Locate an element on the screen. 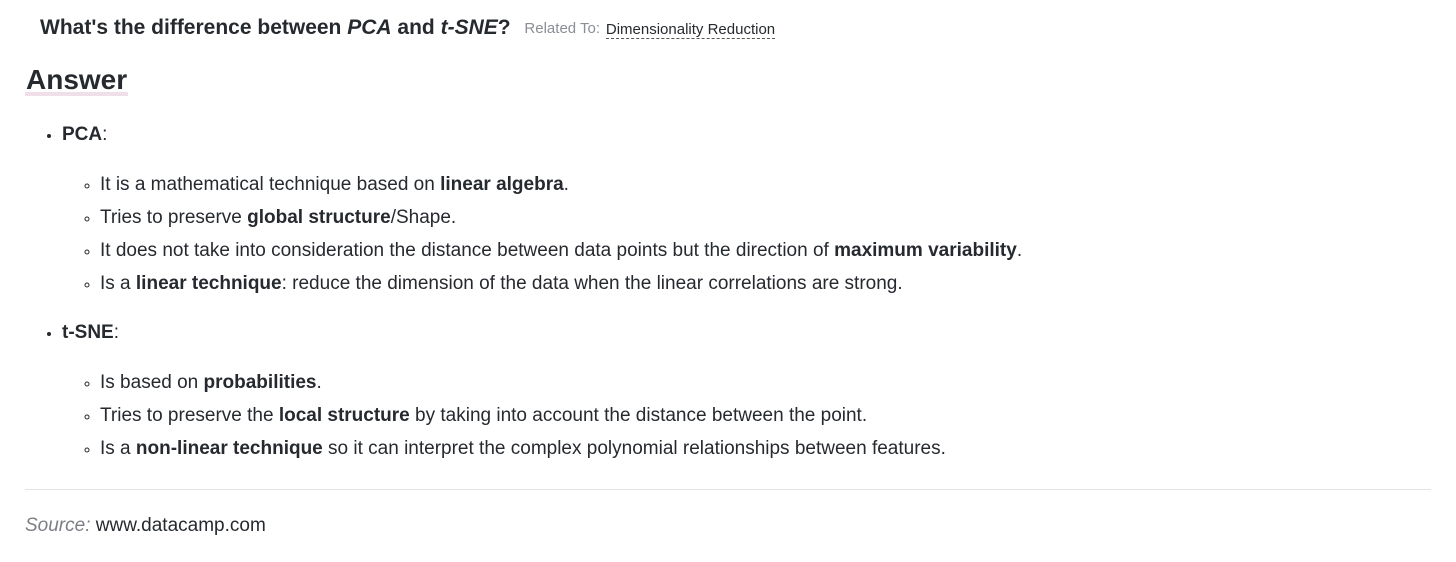 The image size is (1456, 562). question-term-tsne: t-SNE is located at coordinates (469, 27).